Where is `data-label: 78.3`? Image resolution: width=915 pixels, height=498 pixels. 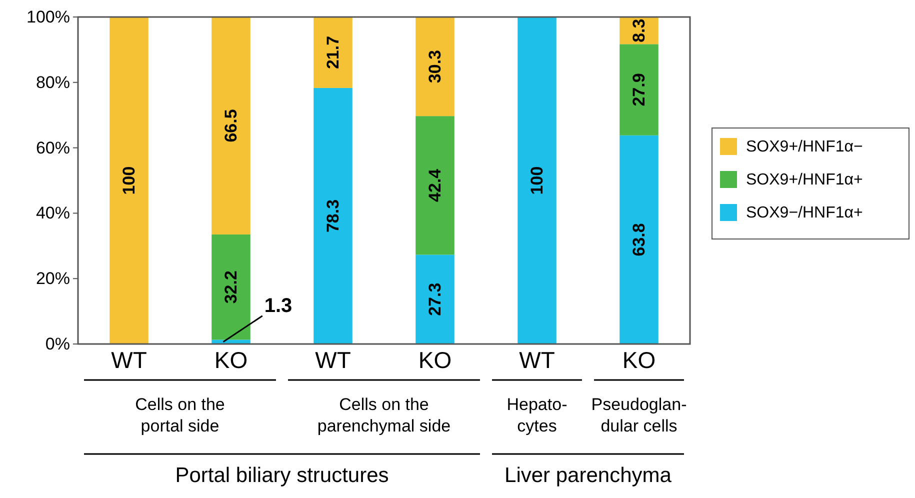
data-label: 78.3 is located at coordinates (333, 216).